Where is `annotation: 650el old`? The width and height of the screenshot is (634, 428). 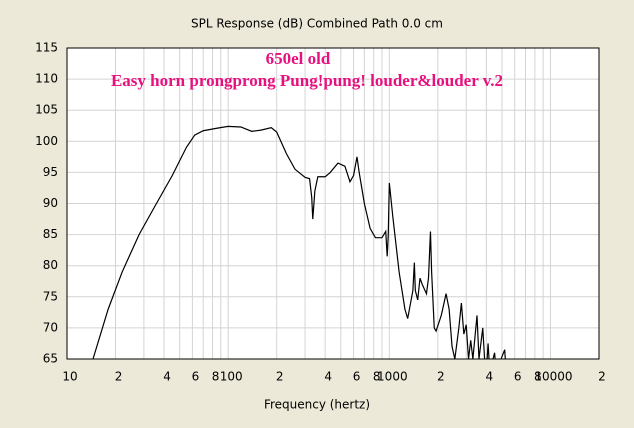
annotation: 650el old is located at coordinates (298, 58).